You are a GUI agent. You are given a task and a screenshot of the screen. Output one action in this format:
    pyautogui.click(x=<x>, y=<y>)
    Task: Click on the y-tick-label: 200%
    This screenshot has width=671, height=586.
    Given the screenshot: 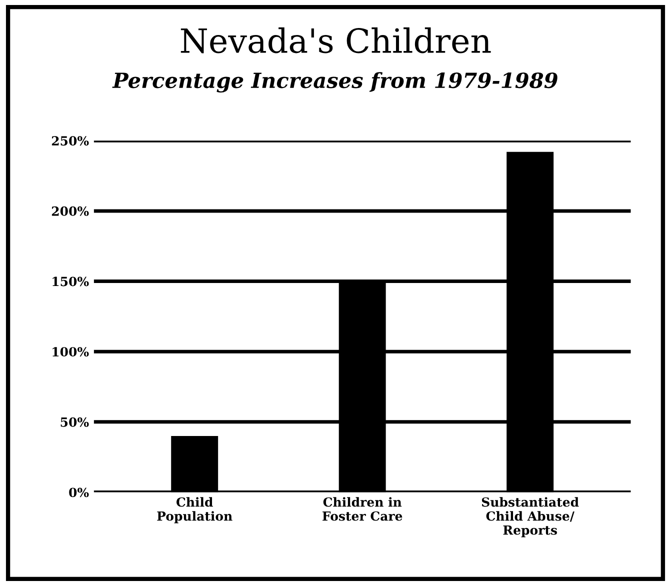 What is the action you would take?
    pyautogui.click(x=70, y=211)
    